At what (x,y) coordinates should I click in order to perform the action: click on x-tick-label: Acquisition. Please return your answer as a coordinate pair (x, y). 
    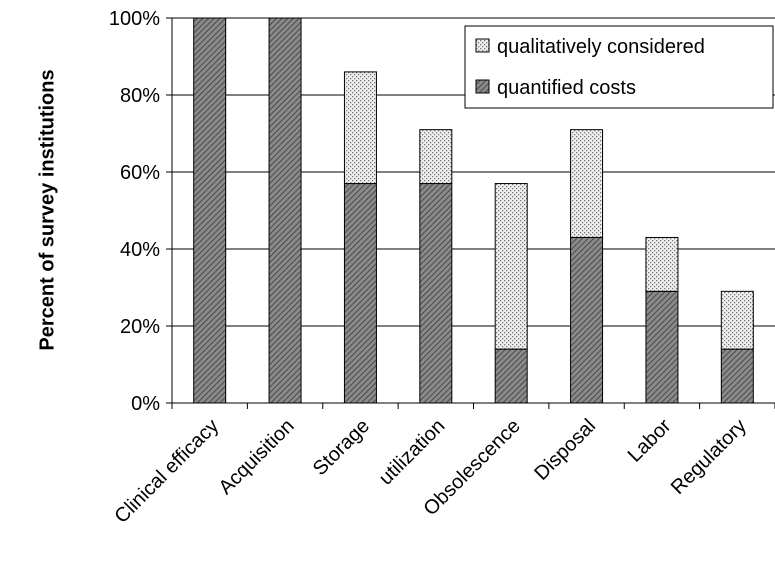
    Looking at the image, I should click on (257, 457).